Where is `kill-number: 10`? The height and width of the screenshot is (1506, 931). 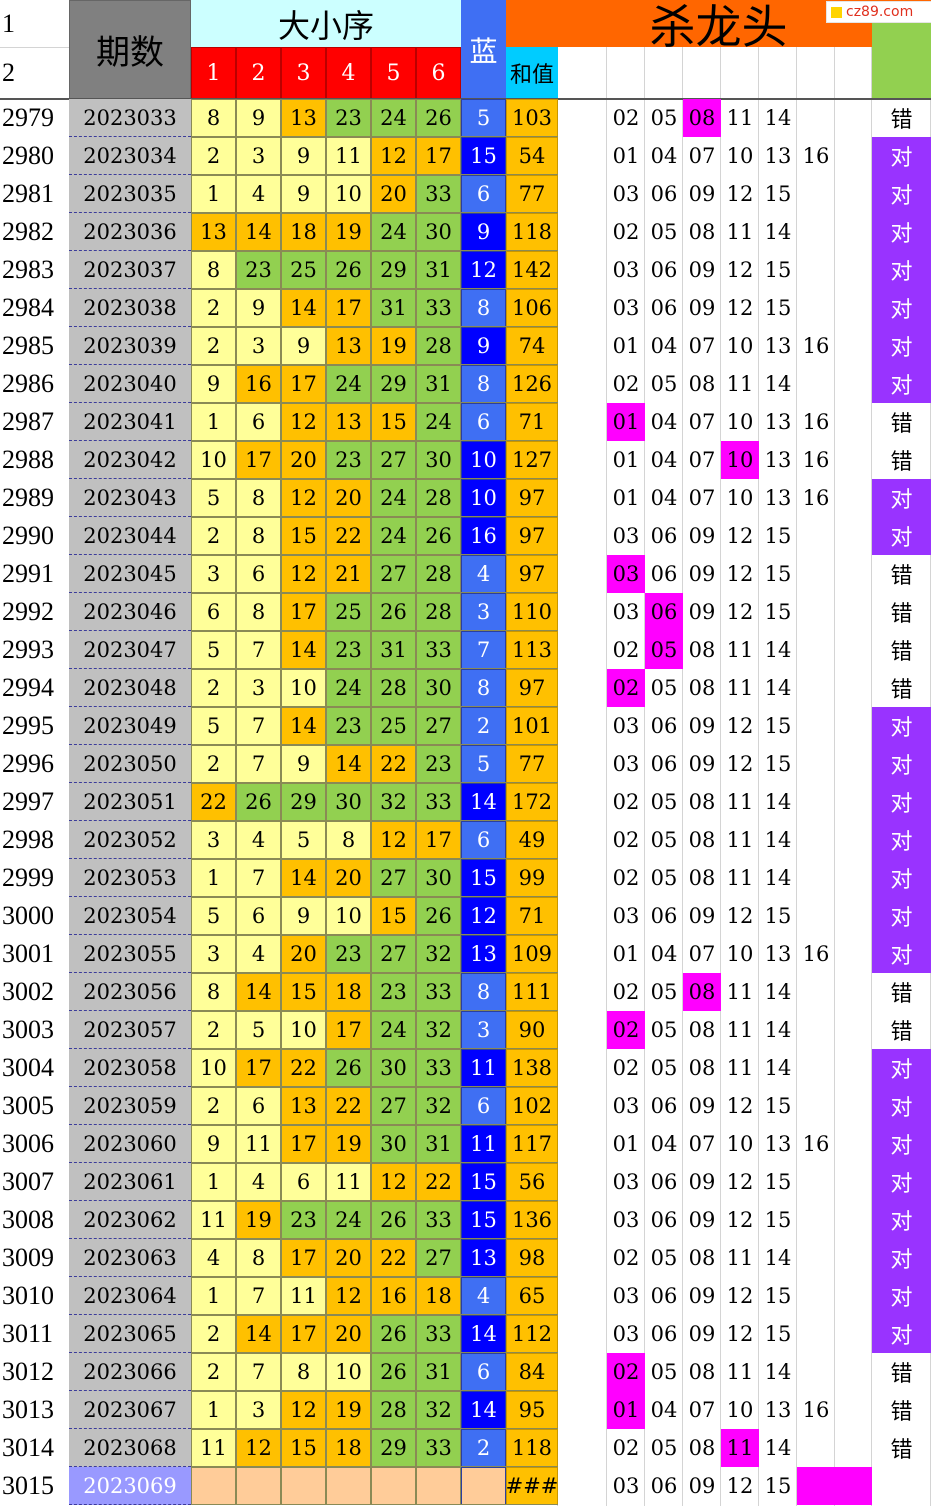 kill-number: 10 is located at coordinates (740, 498).